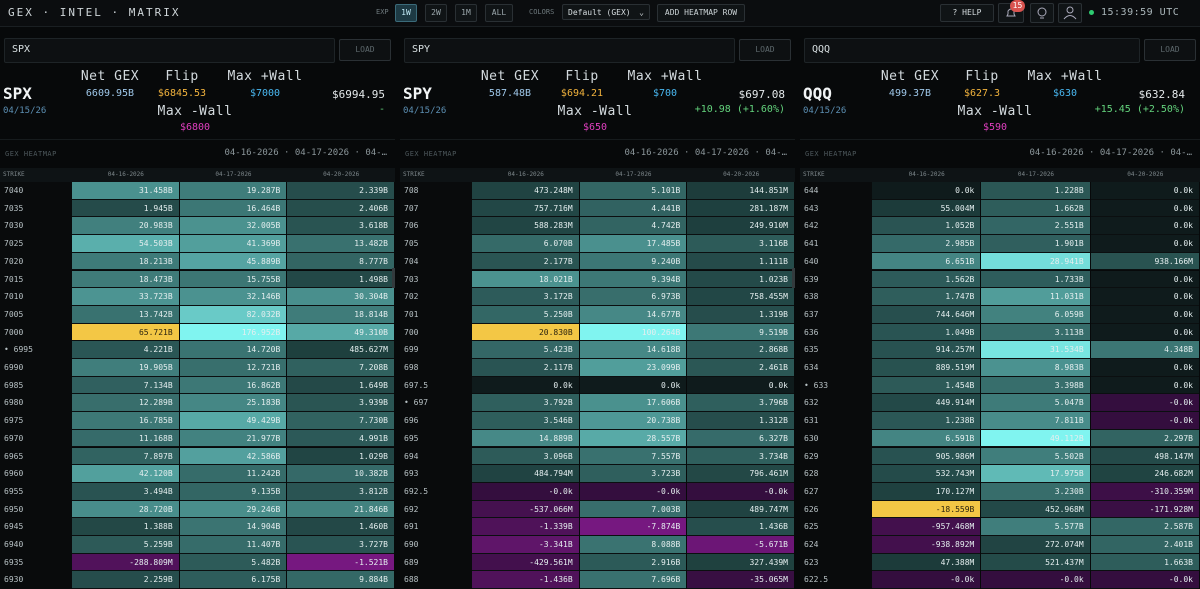 The image size is (1200, 589). I want to click on heatmap-cell: 9.135B, so click(233, 491).